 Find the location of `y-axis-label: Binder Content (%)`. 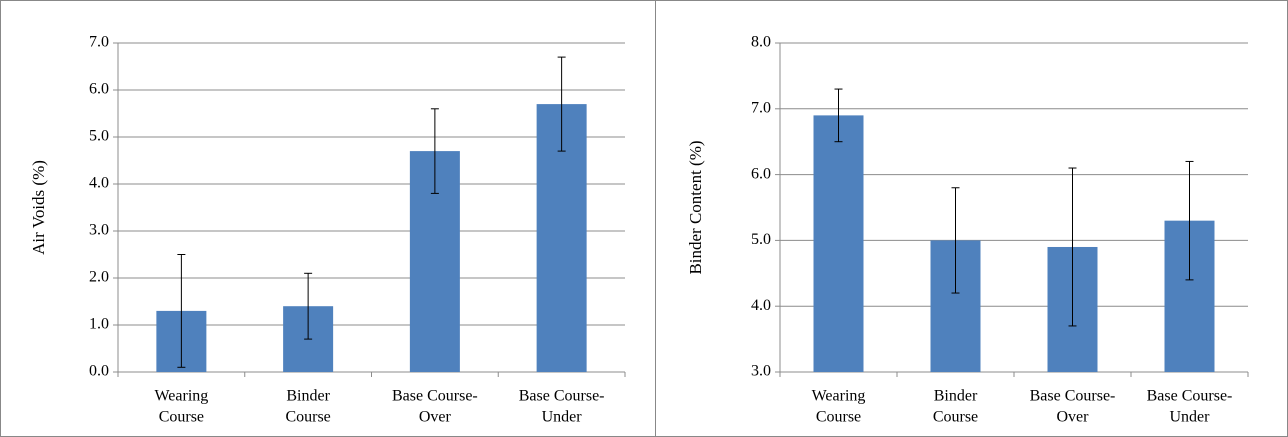

y-axis-label: Binder Content (%) is located at coordinates (695, 207).